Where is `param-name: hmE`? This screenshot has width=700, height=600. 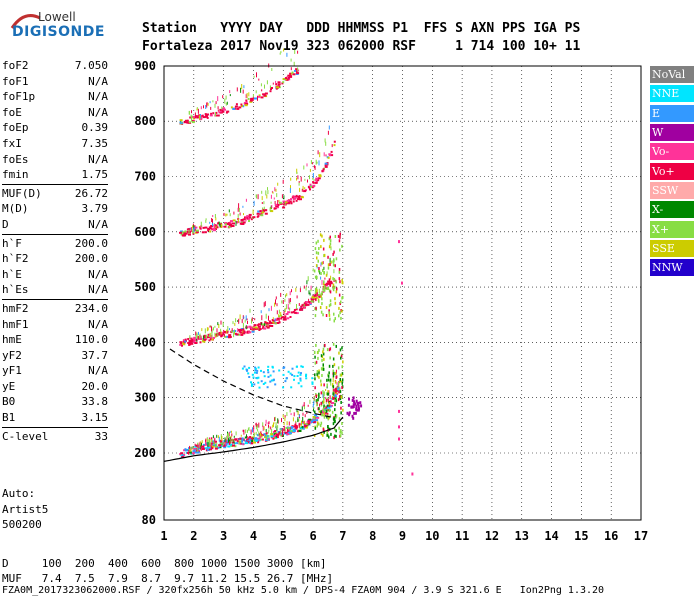 param-name: hmE is located at coordinates (12, 340).